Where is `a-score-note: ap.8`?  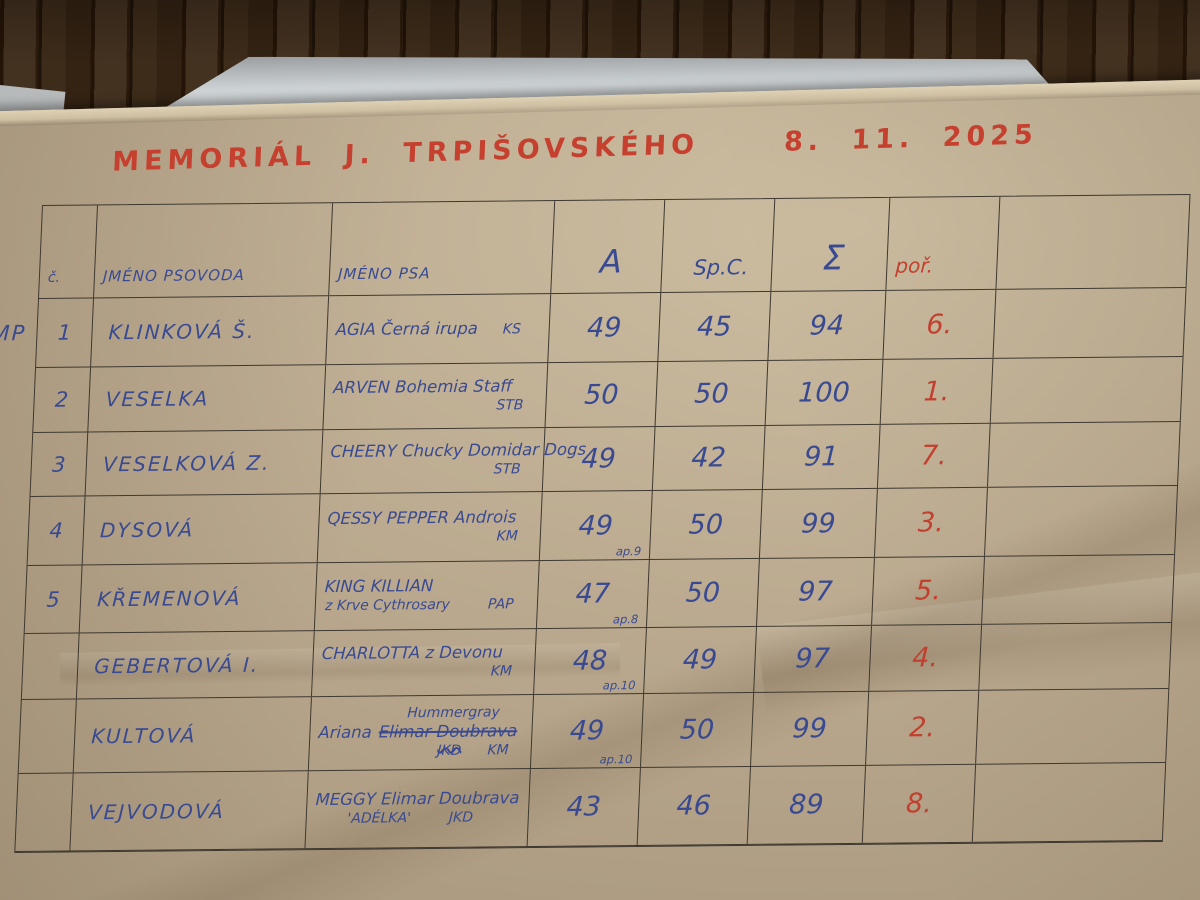 a-score-note: ap.8 is located at coordinates (625, 619).